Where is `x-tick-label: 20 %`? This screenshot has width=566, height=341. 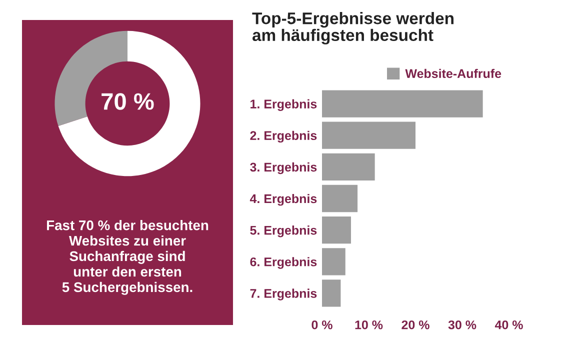
x-tick-label: 20 % is located at coordinates (416, 325).